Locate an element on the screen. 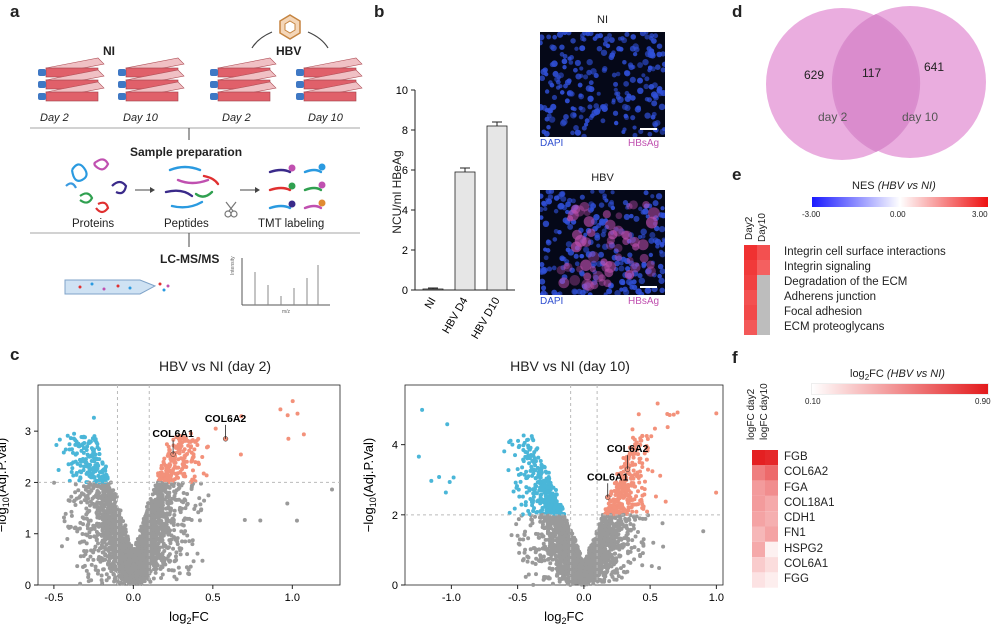 The image size is (1000, 628). nes-col-label: Day10 is located at coordinates (762, 227).